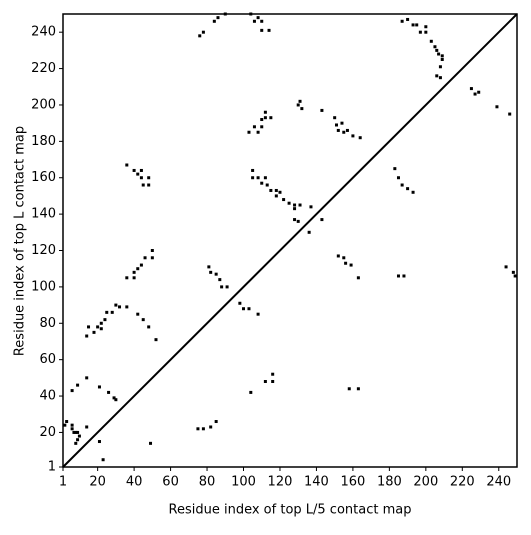  Describe the element at coordinates (43, 141) in the screenshot. I see `y-tick-label: 180` at that location.